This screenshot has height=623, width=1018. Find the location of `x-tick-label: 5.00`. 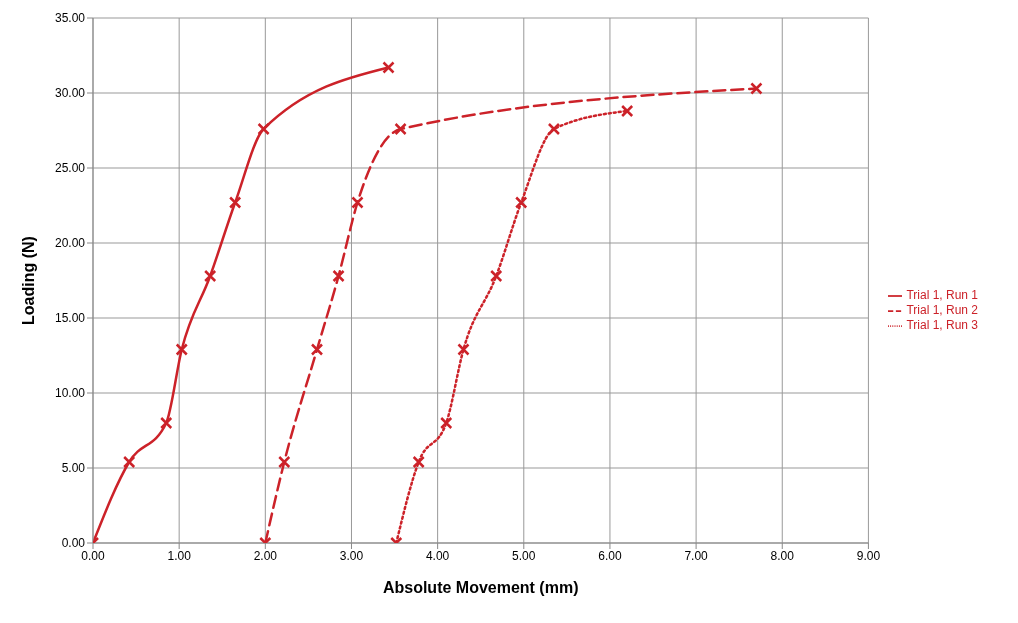

x-tick-label: 5.00 is located at coordinates (524, 555).